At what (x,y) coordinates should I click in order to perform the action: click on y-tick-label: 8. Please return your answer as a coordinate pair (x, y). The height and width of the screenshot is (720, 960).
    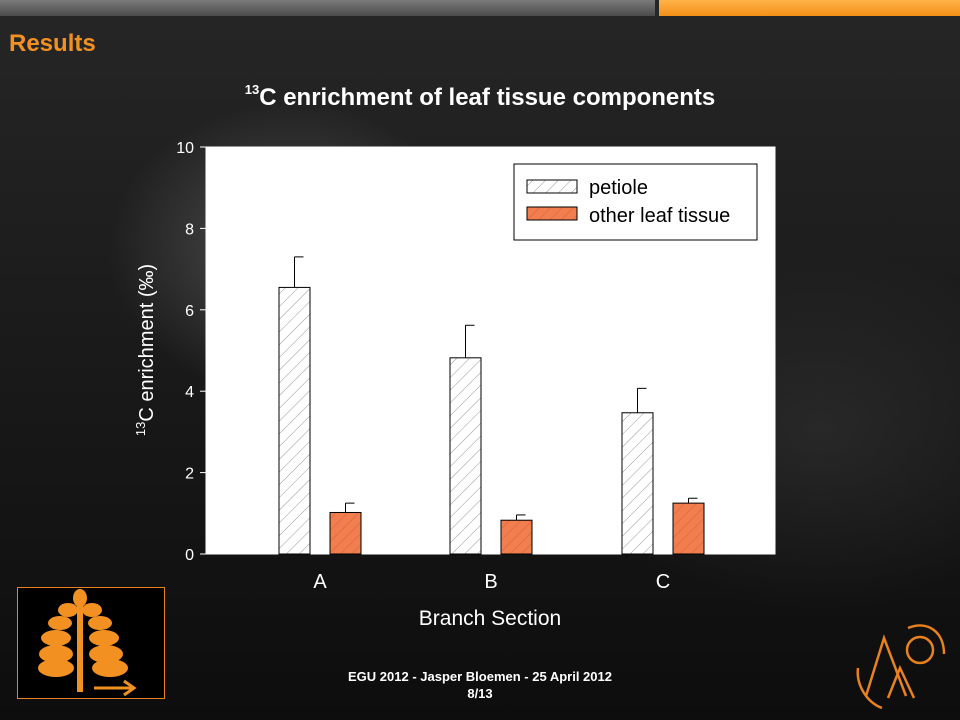
    Looking at the image, I should click on (189, 229).